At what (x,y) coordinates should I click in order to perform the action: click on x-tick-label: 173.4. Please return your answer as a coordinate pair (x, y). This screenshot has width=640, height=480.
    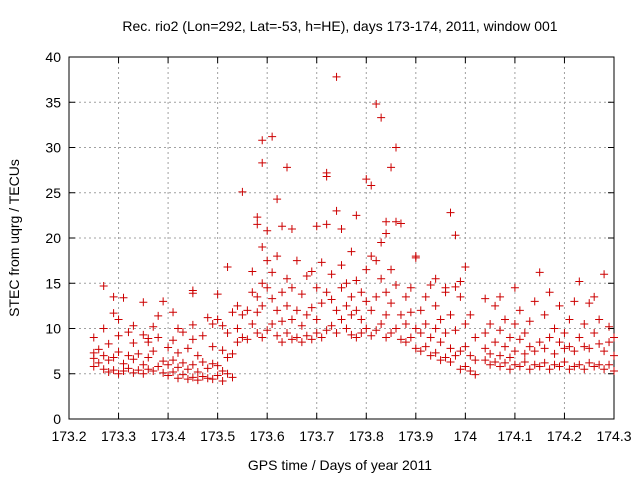
    Looking at the image, I should click on (168, 436).